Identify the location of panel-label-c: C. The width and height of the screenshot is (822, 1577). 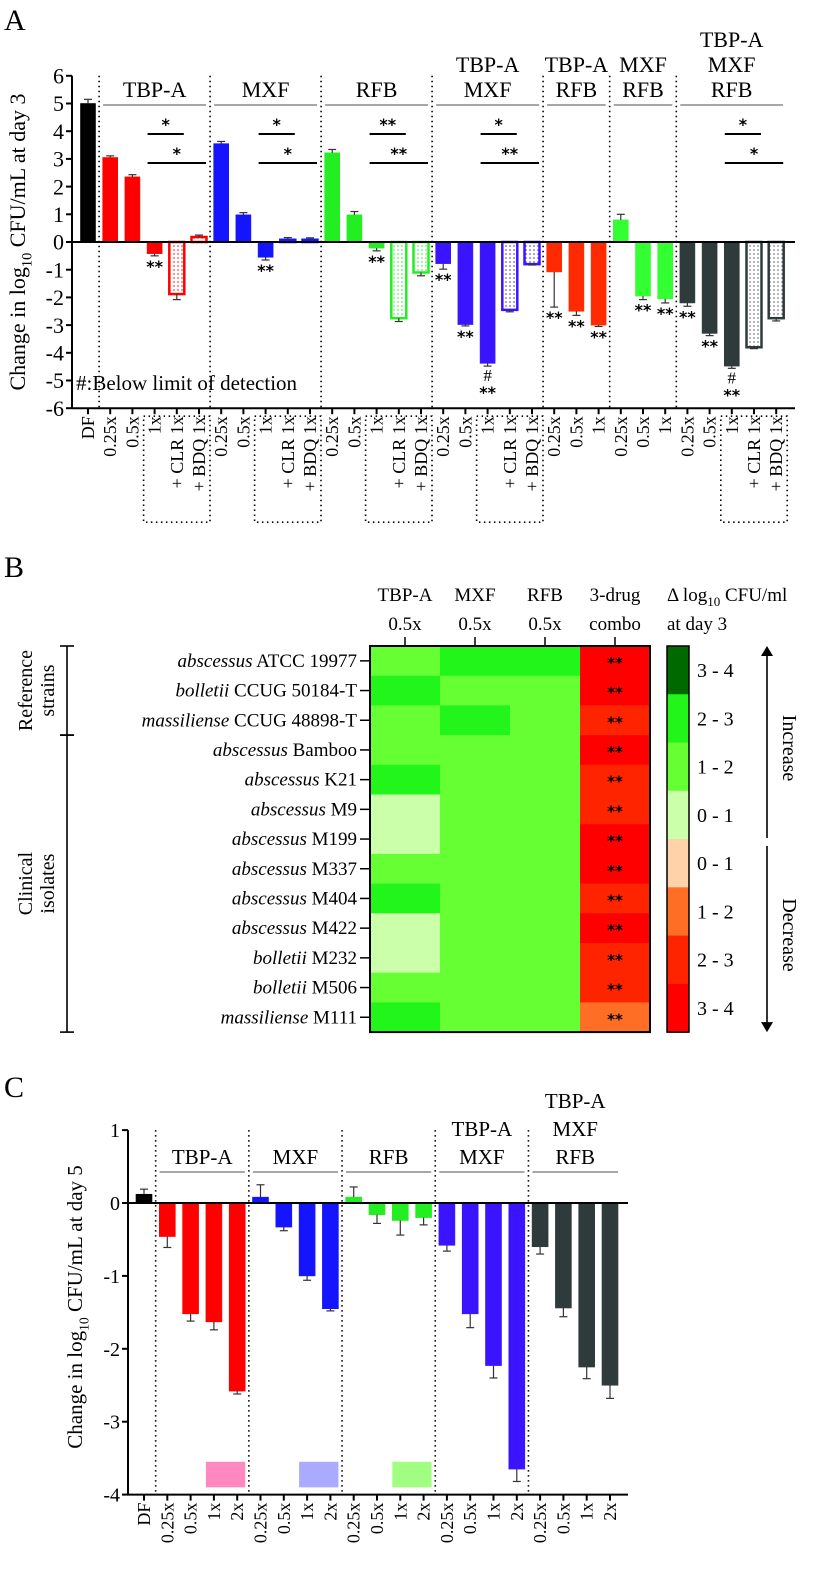
(14, 1087).